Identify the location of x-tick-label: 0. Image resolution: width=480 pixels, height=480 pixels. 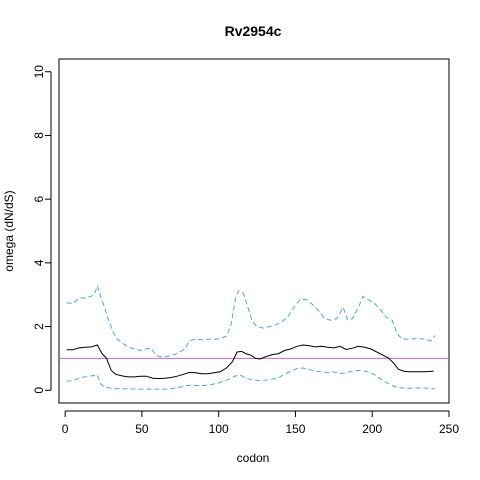
(65, 429).